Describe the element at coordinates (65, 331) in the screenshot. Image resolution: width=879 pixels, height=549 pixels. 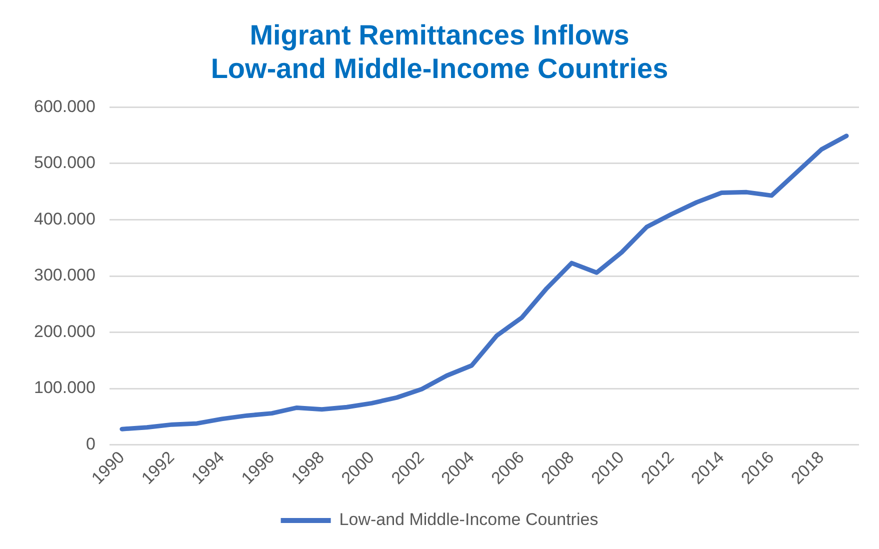
I see `y-tick-label: 200.000` at that location.